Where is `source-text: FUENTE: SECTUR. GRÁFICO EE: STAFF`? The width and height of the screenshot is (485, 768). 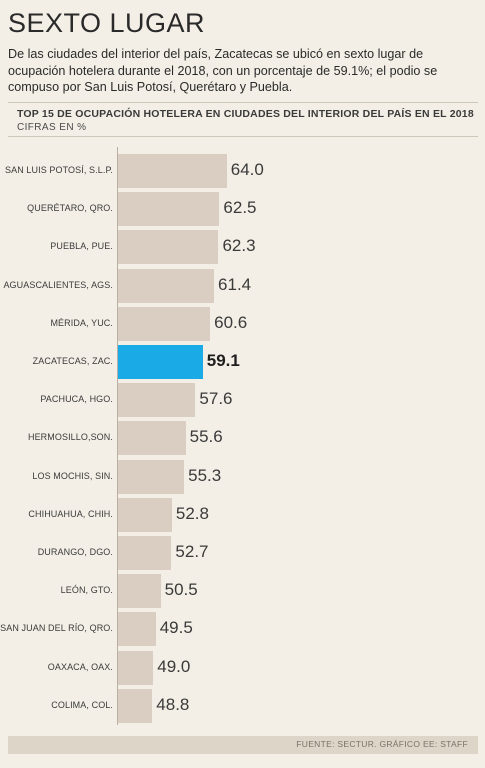
source-text: FUENTE: SECTUR. GRÁFICO EE: STAFF is located at coordinates (382, 744).